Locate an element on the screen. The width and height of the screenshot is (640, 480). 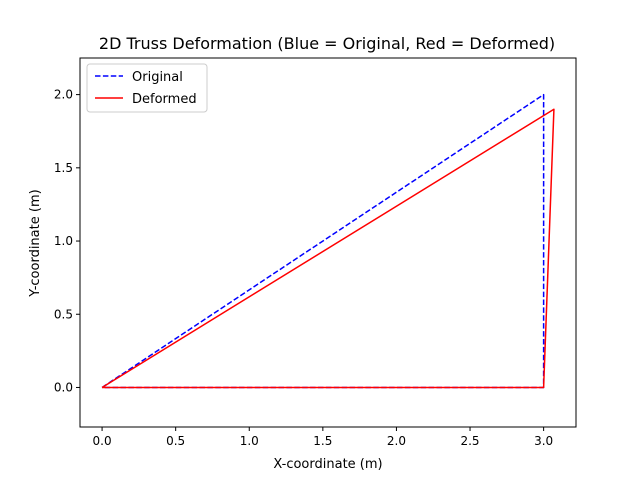
x-tick-label: 3.0 is located at coordinates (543, 441).